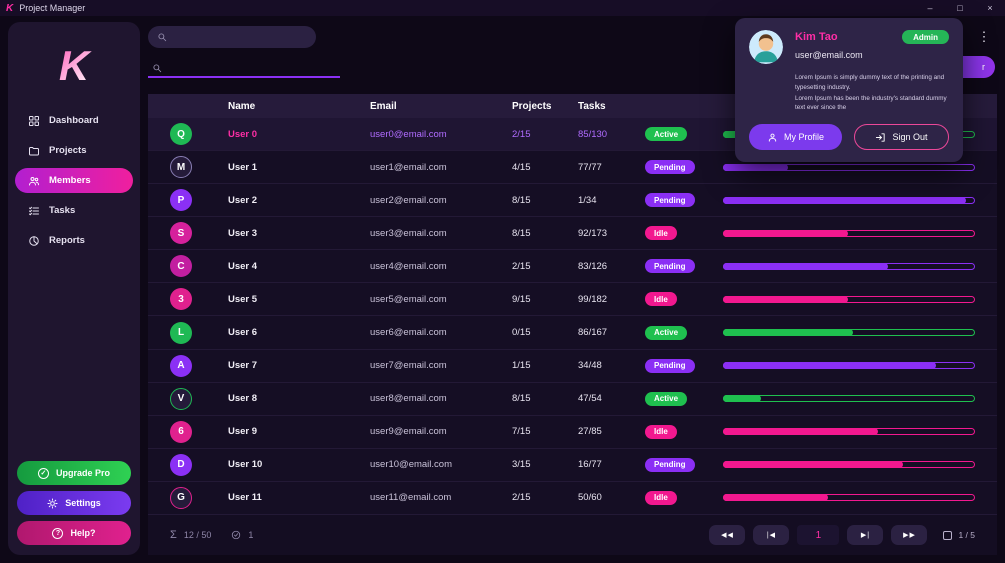  What do you see at coordinates (572, 399) in the screenshot?
I see `table-row: V User 8 user8@email.com 8/15 47/54 Active` at bounding box center [572, 399].